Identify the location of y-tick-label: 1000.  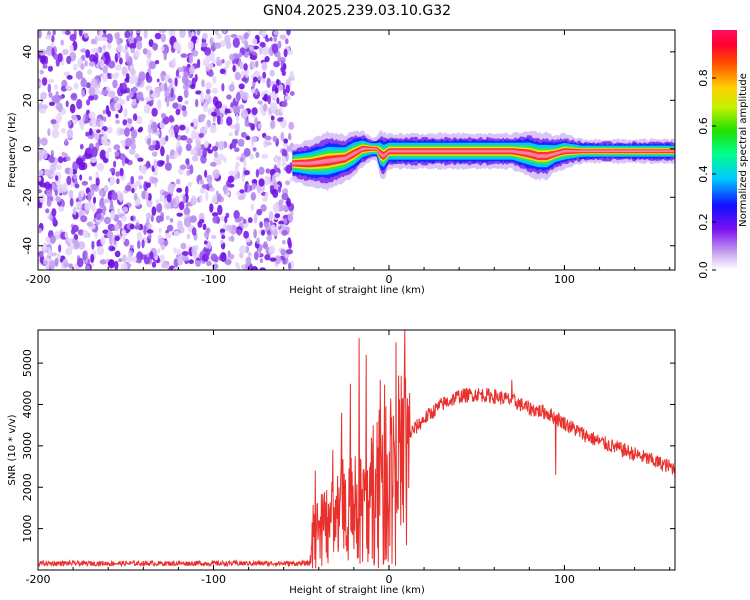
(27, 529).